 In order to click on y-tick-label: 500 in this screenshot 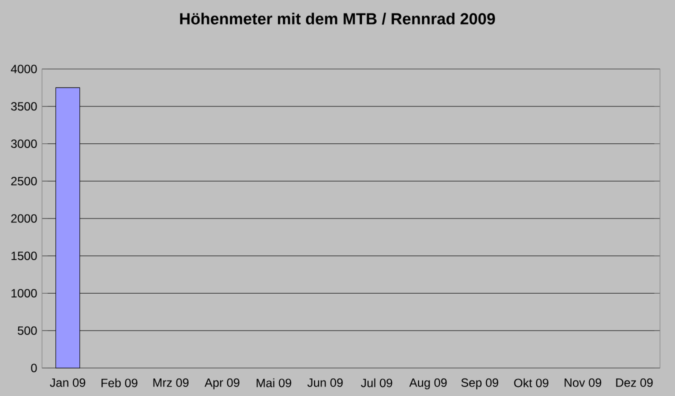, I will do `click(27, 330)`.